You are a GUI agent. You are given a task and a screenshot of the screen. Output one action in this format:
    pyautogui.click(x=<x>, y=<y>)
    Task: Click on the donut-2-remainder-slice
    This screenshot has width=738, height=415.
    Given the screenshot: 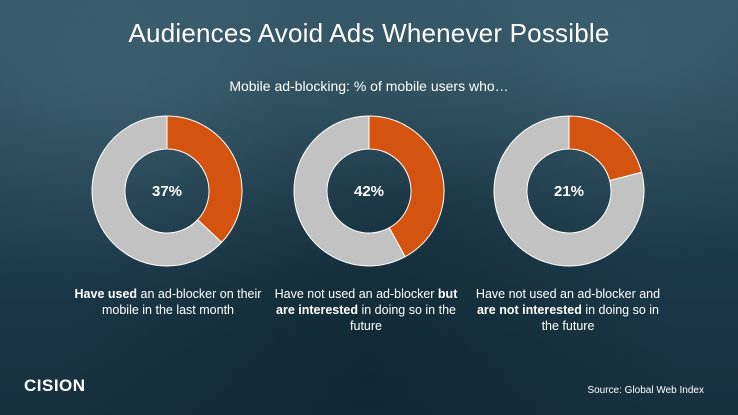 What is the action you would take?
    pyautogui.click(x=349, y=191)
    